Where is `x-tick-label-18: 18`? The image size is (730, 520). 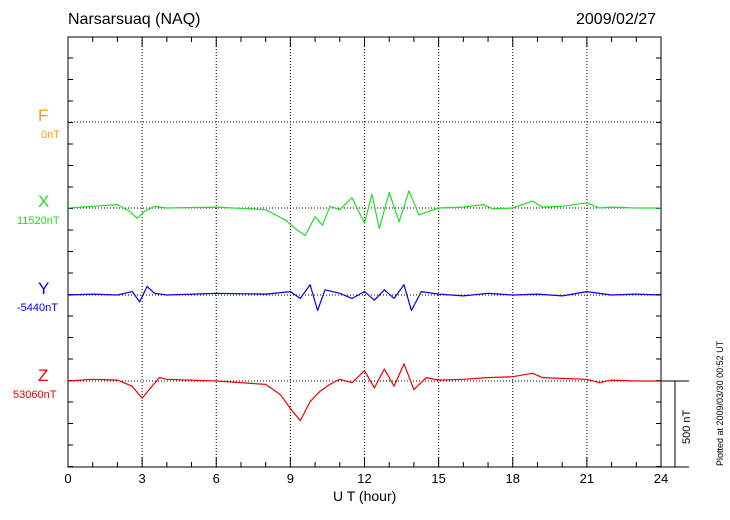 x-tick-label-18: 18 is located at coordinates (513, 478).